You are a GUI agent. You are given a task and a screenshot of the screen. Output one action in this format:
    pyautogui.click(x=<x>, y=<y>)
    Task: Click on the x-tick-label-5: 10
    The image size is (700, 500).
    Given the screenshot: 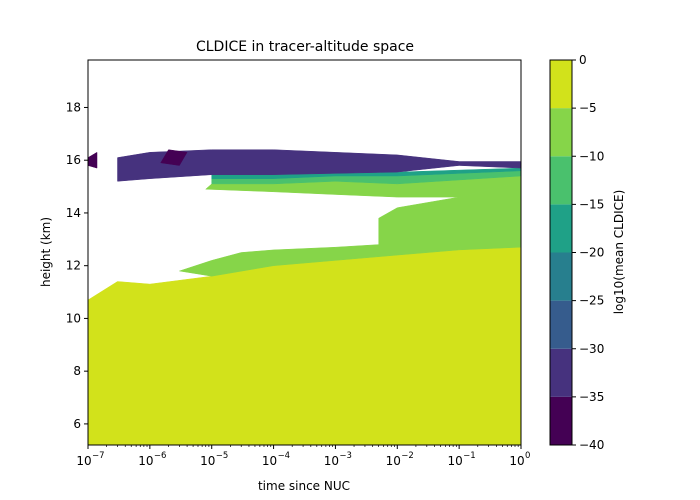 What is the action you would take?
    pyautogui.click(x=393, y=461)
    